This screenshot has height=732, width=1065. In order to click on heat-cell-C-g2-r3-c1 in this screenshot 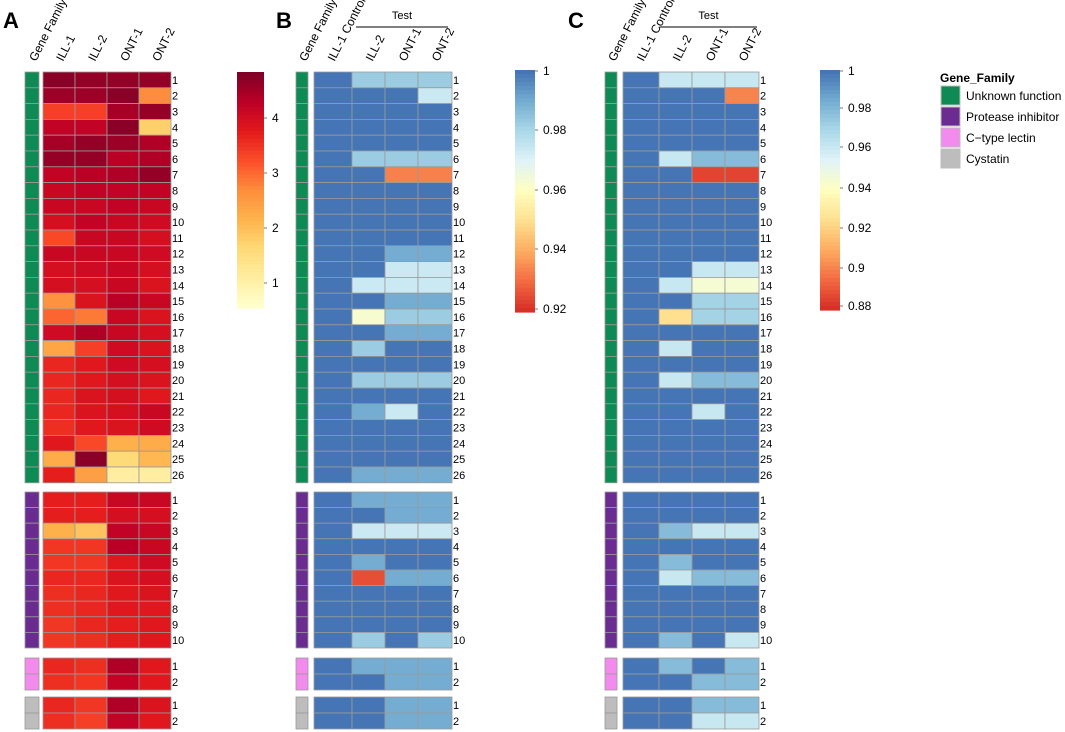, I will do `click(641, 531)`.